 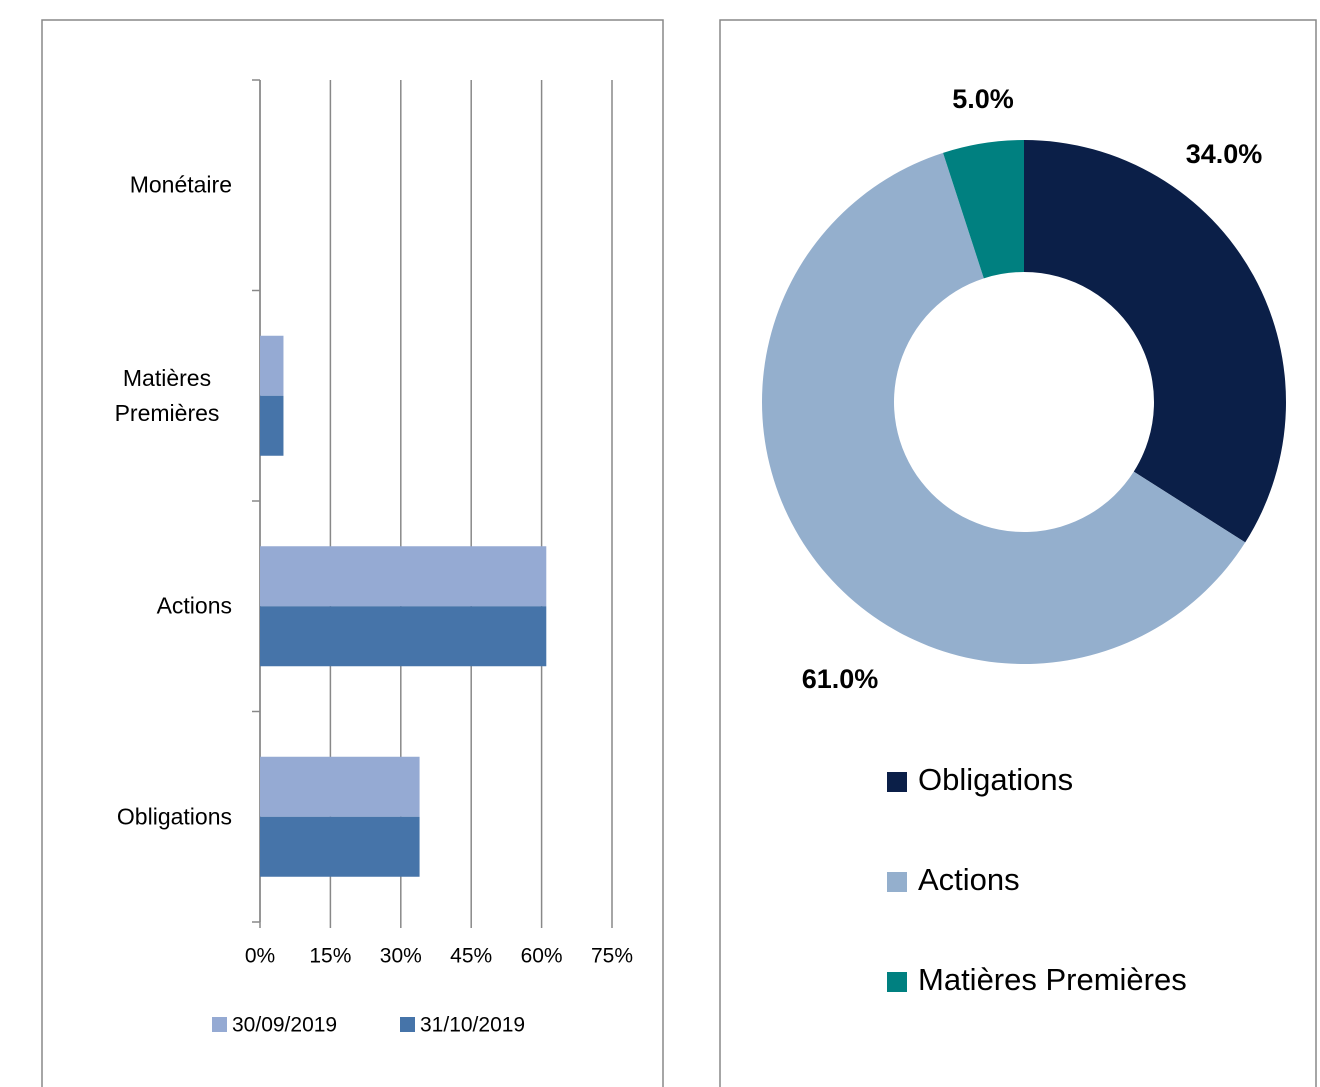 I want to click on category-label-box: Monétaire, so click(x=132, y=185).